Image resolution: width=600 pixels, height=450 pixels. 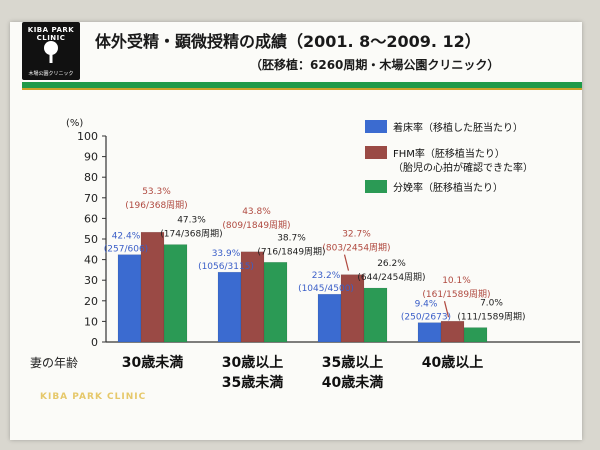 What do you see at coordinates (91, 280) in the screenshot?
I see `y-tick-label: 30` at bounding box center [91, 280].